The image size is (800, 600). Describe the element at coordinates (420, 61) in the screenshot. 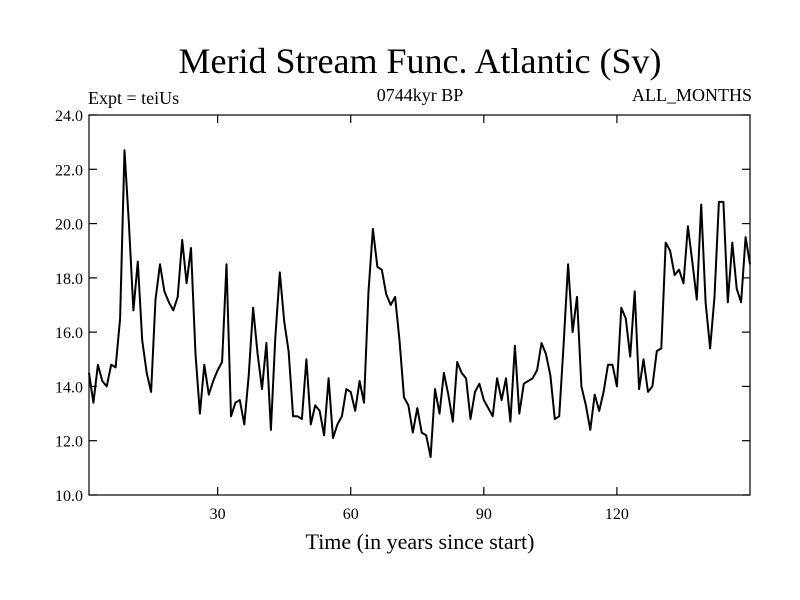

I see `chart-title: Merid Stream Func. Atlantic (Sv)` at that location.